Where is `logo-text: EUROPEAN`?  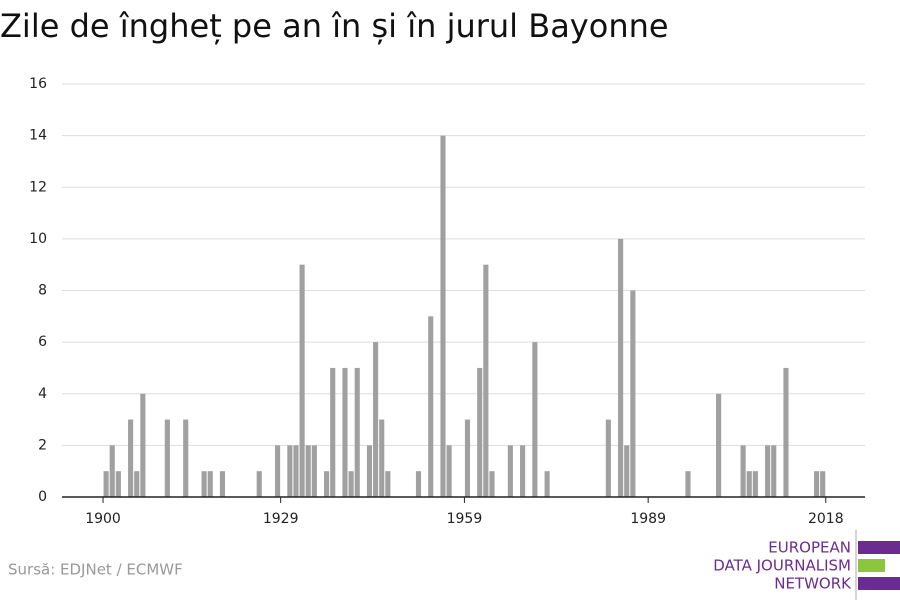
logo-text: EUROPEAN is located at coordinates (809, 548).